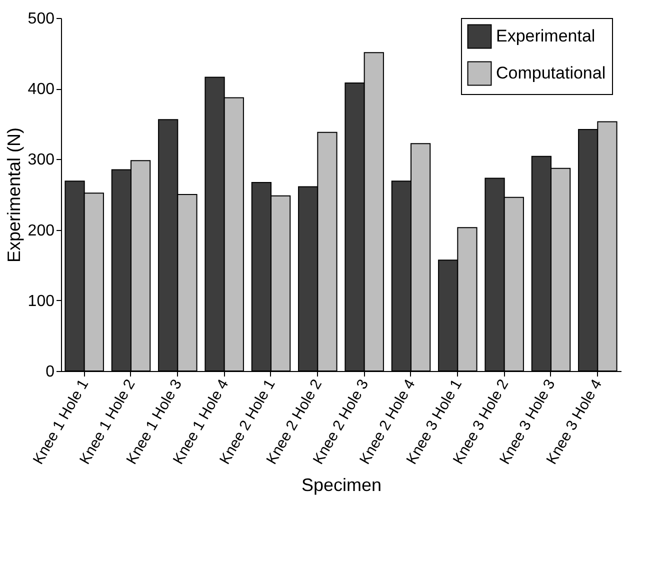  Describe the element at coordinates (41, 160) in the screenshot. I see `y-tick-label: 300` at that location.